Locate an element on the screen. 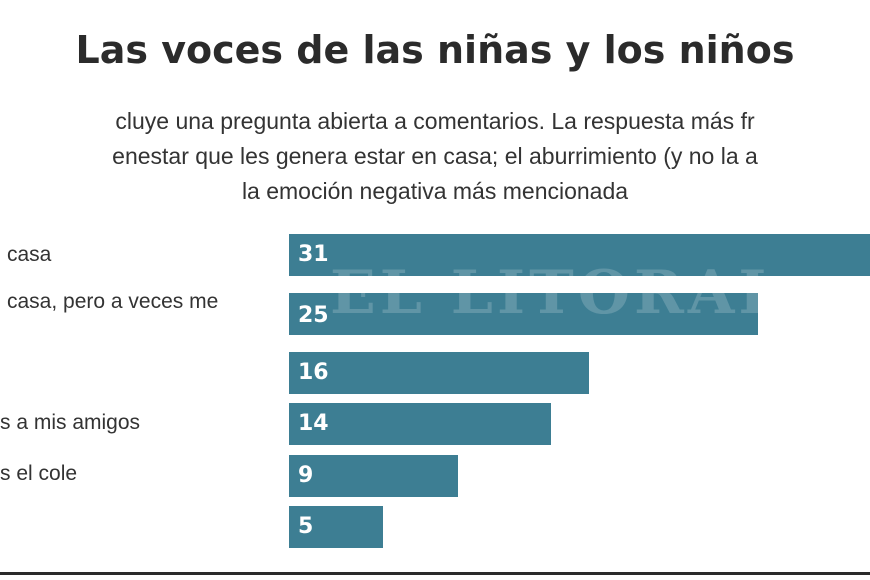  bar-value-label-5: 9 is located at coordinates (306, 475).